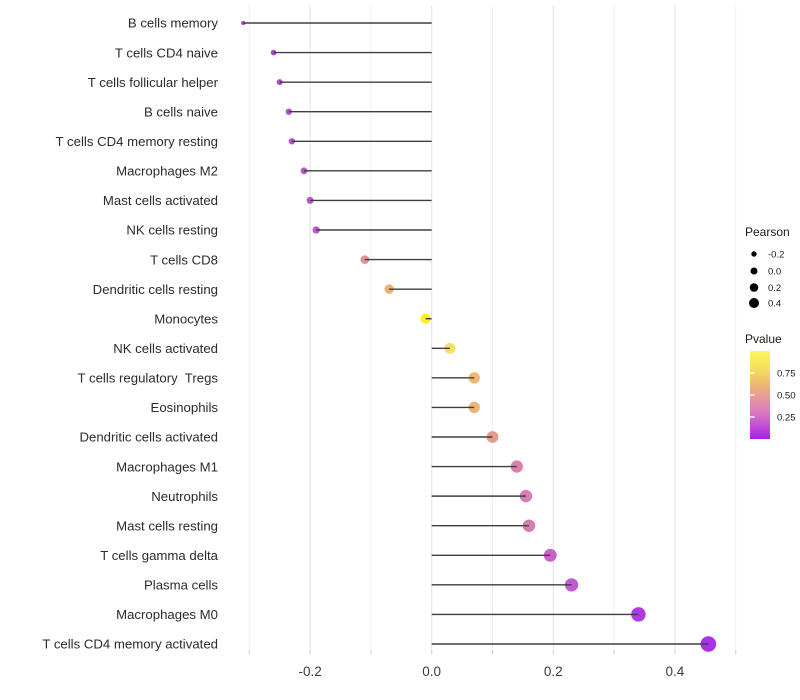  I want to click on category-label: Neutrophils, so click(184, 496).